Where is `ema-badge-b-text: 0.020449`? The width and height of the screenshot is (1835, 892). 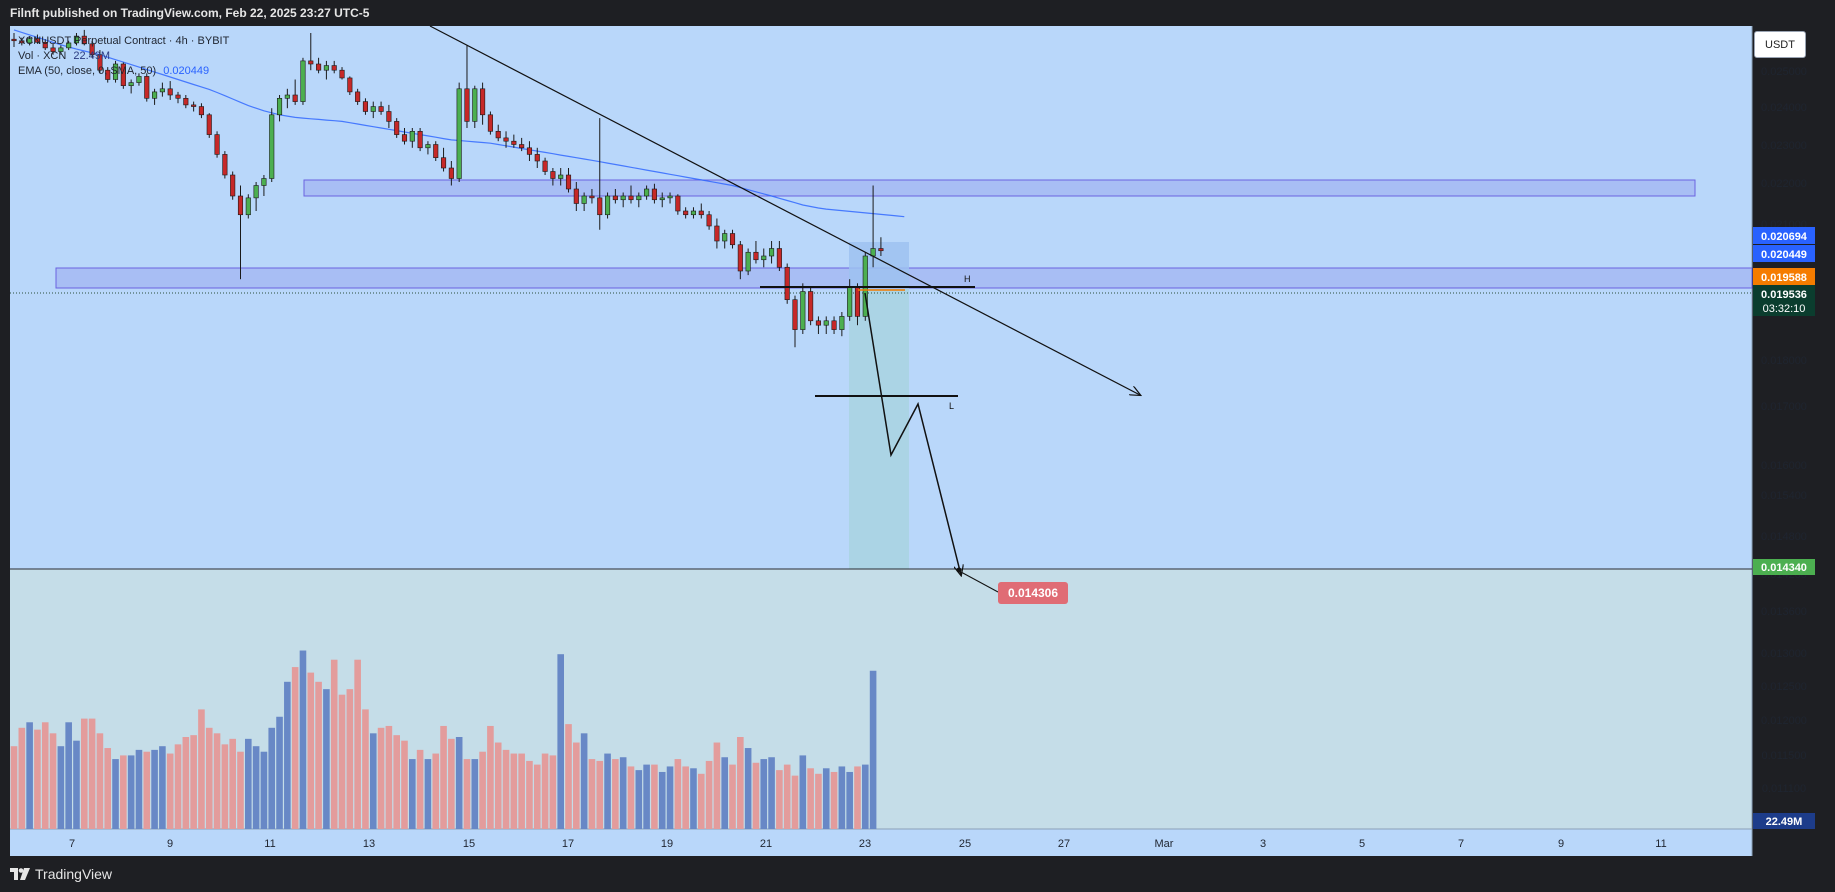 ema-badge-b-text: 0.020449 is located at coordinates (1784, 255).